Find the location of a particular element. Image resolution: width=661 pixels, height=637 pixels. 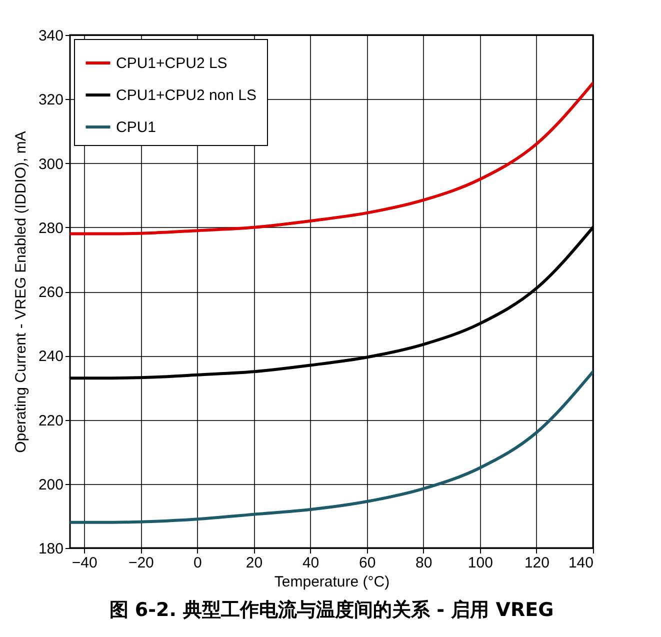

x-axis-title: Temperature (°C) is located at coordinates (332, 582).